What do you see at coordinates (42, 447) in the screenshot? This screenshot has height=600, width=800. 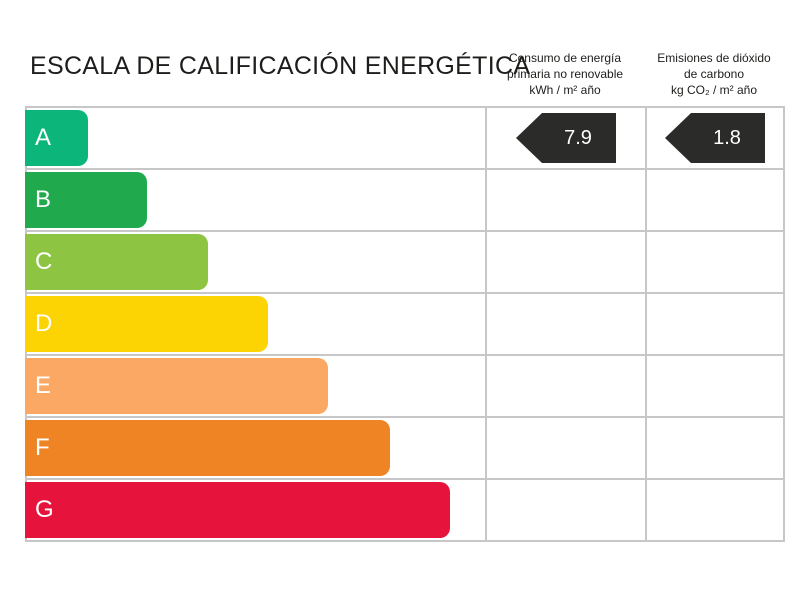 I see `rating-letter-f: F` at bounding box center [42, 447].